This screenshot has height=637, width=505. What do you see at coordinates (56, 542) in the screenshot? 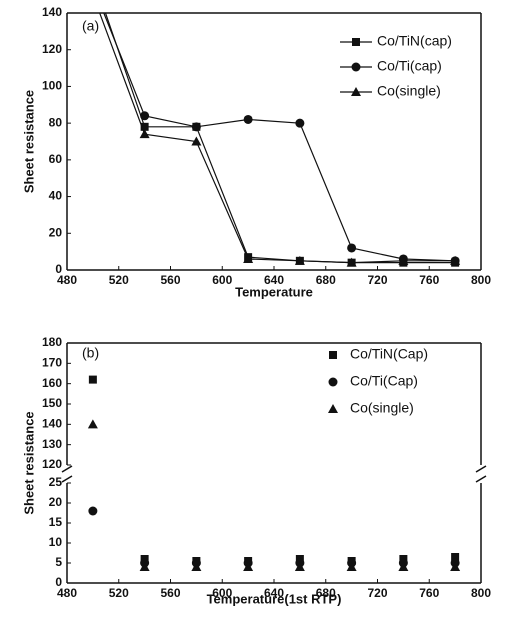
I see `y-tick-label: 10` at bounding box center [56, 542].